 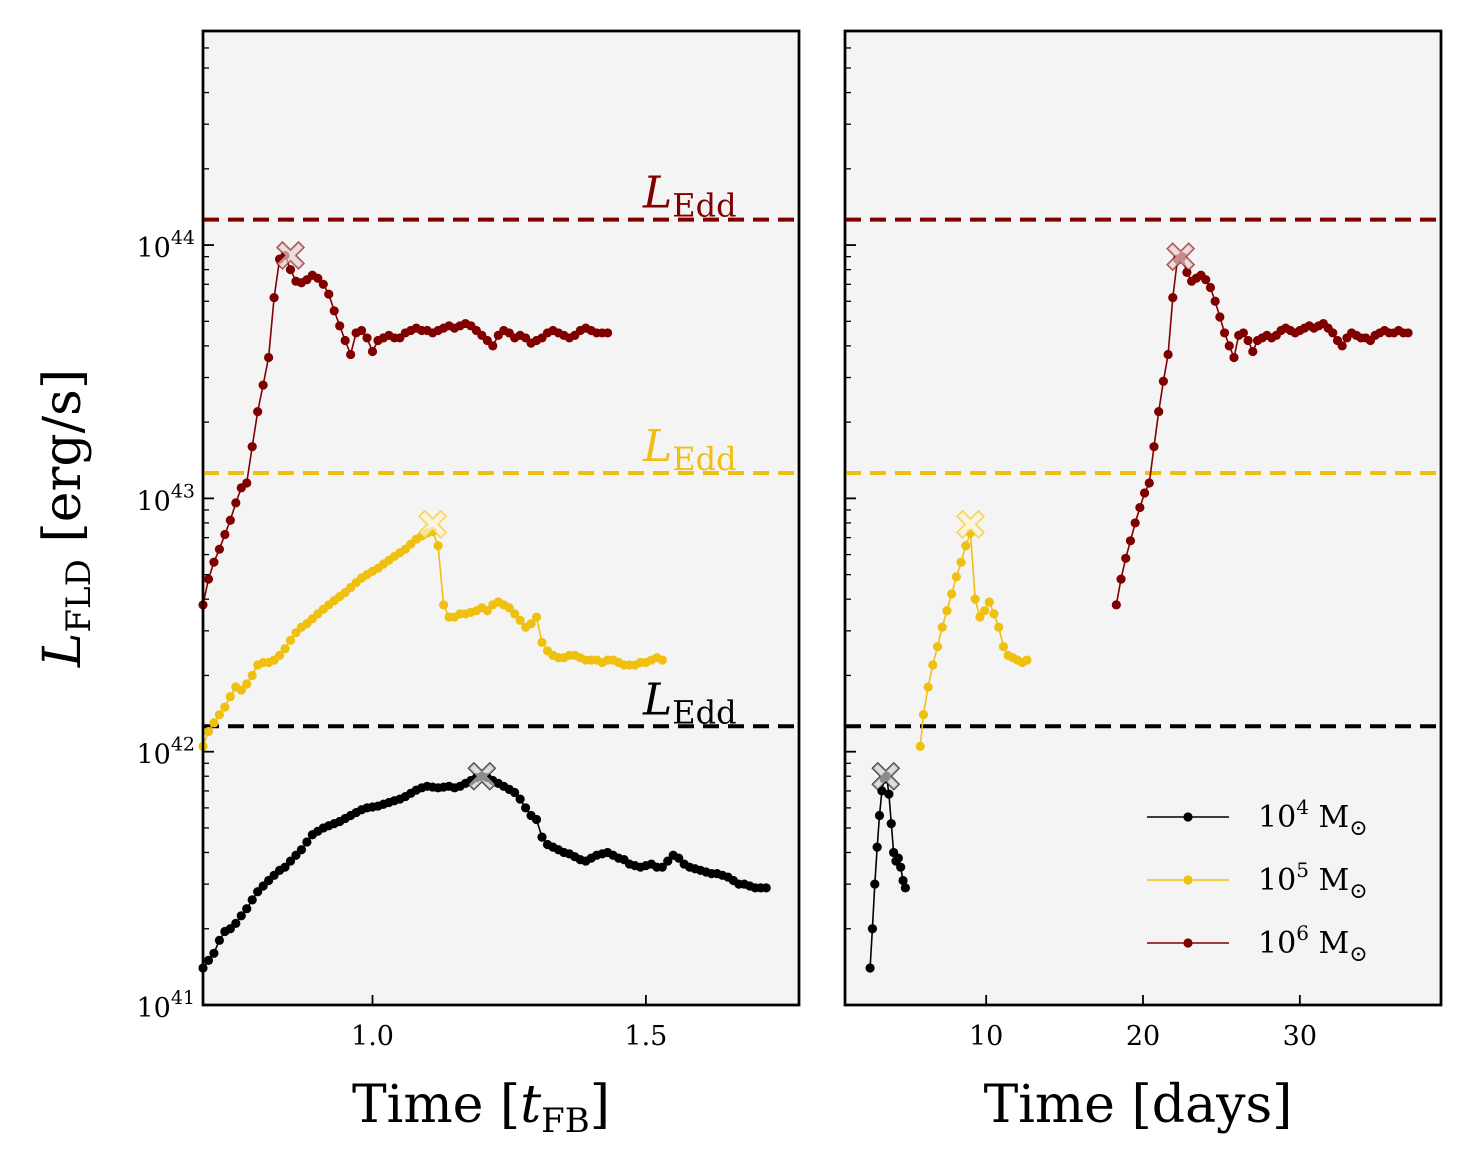 I want to click on legend-label: 105 M⊙, so click(x=1313, y=881).